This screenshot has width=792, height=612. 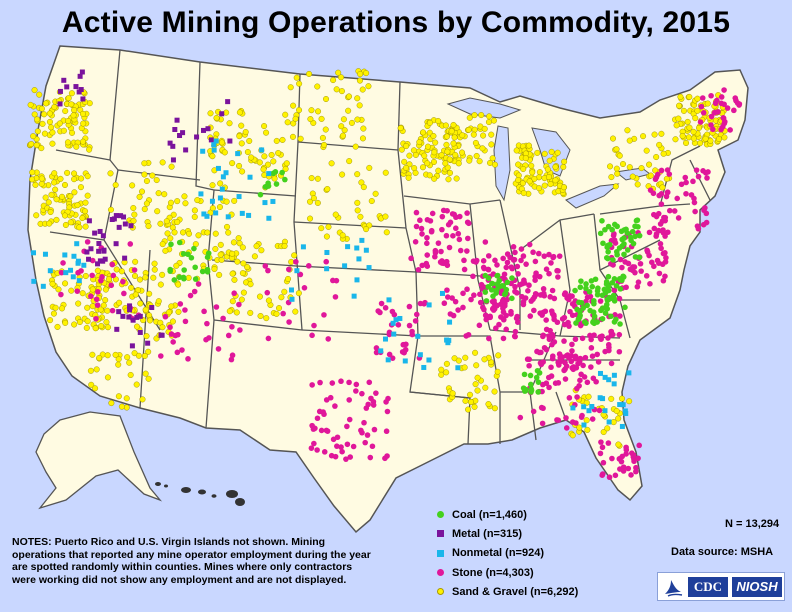 I want to click on legend-item-nonmetal: Nonmetal (n=924), so click(x=507, y=553).